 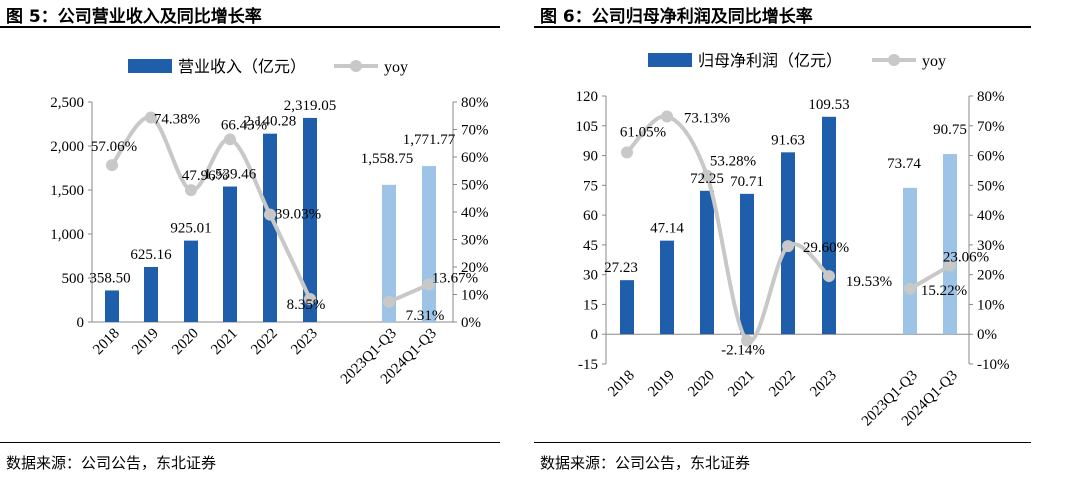 I want to click on legend-bar-swatch, so click(x=150, y=66).